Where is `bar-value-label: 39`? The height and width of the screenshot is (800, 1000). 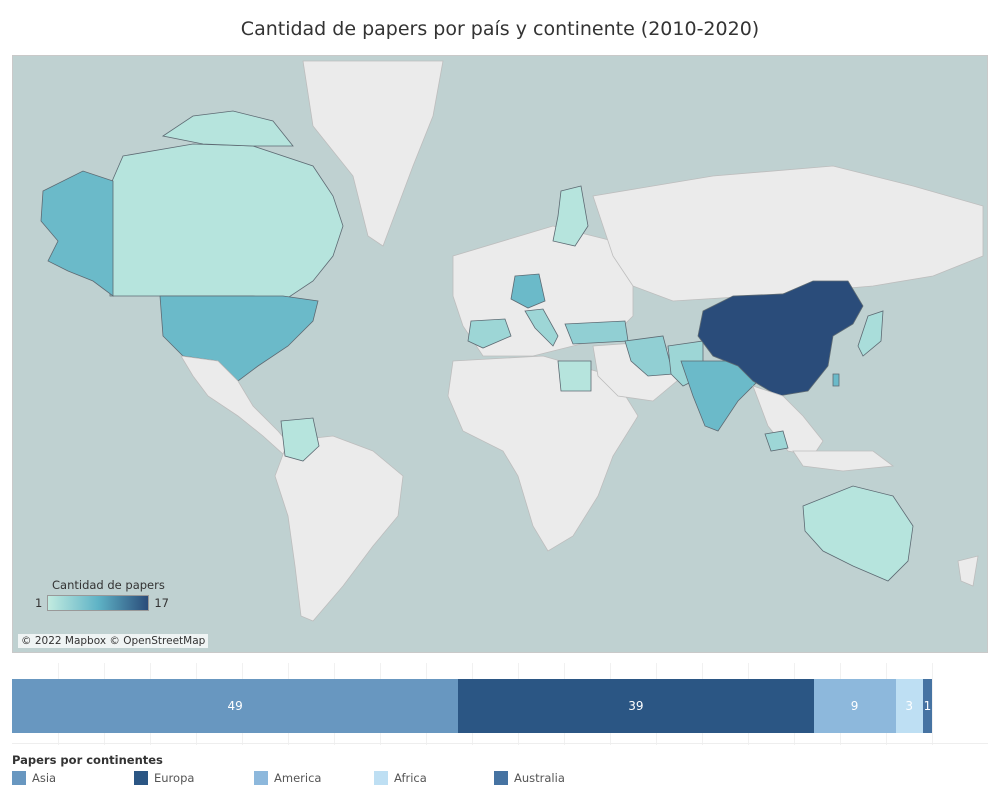
bar-value-label: 39 is located at coordinates (636, 706).